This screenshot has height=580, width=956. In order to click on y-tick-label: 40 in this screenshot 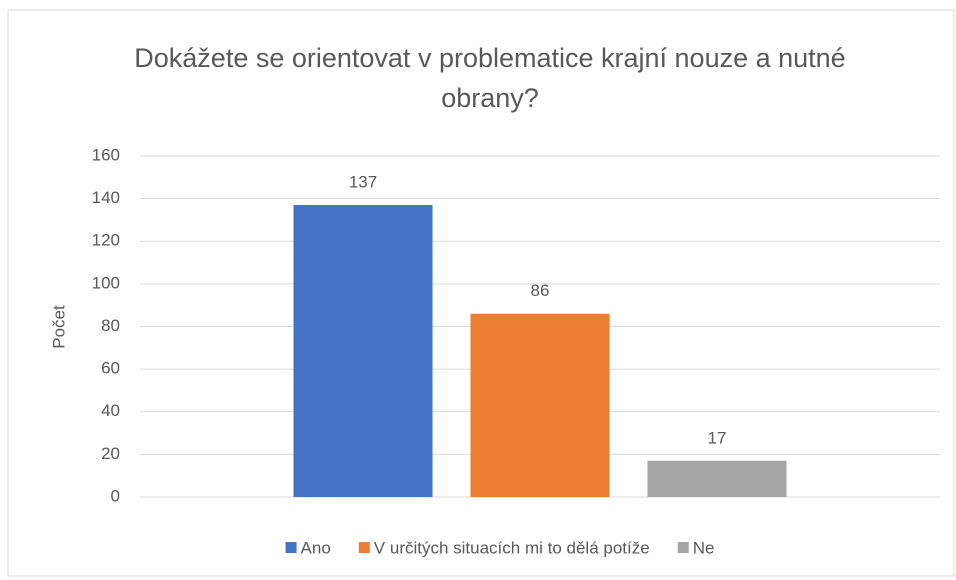, I will do `click(110, 410)`.